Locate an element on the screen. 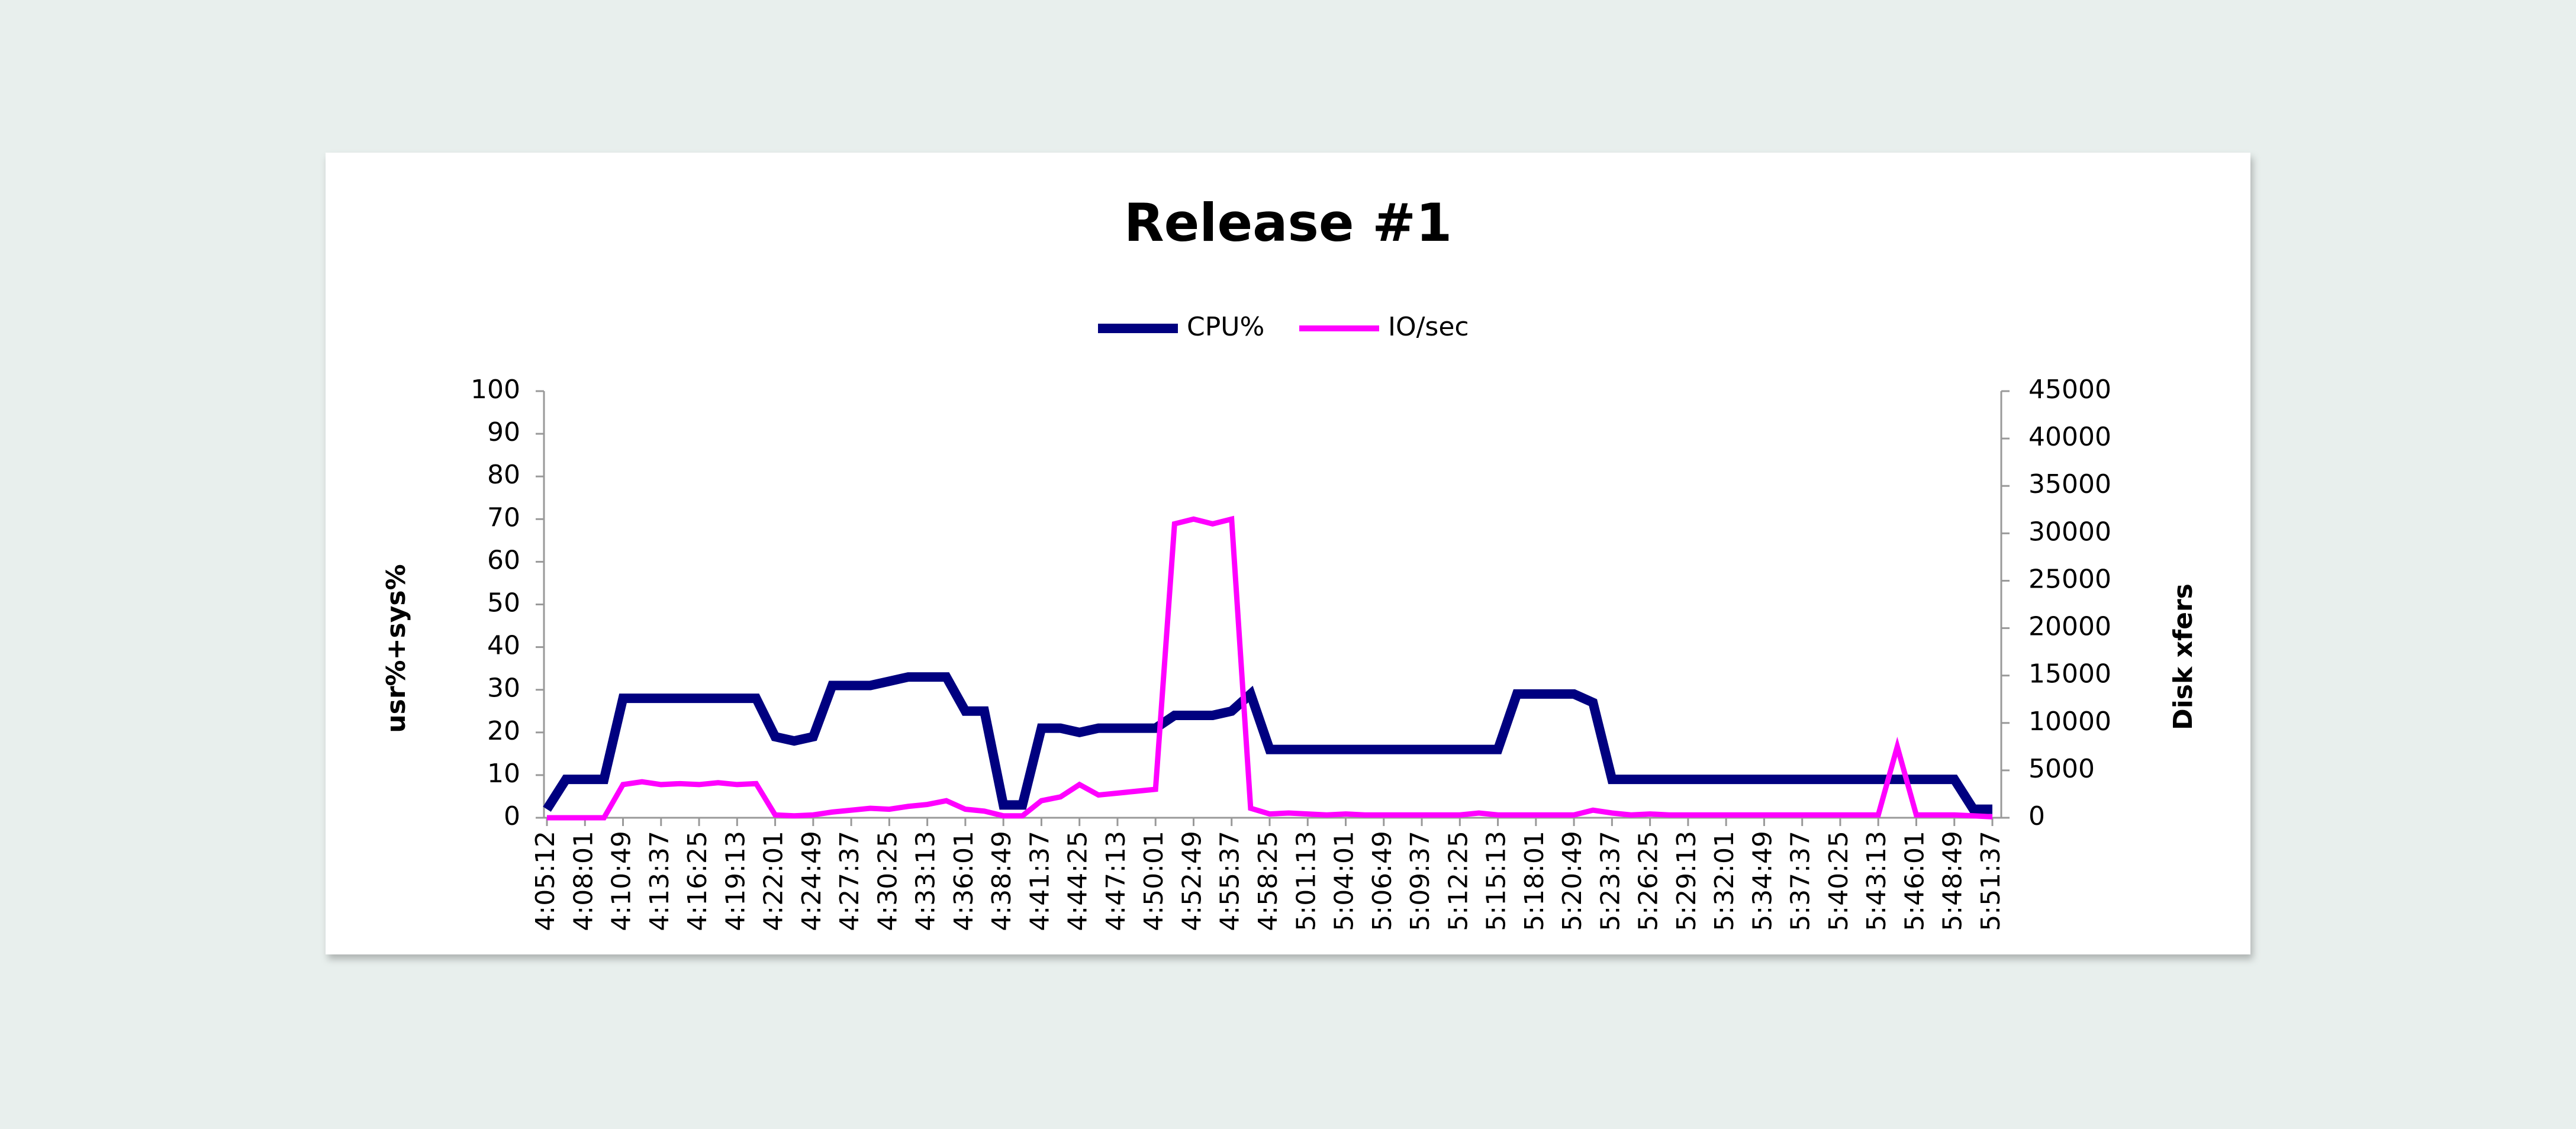 The height and width of the screenshot is (1129, 2576). x-tick-label: 4:24:49 is located at coordinates (812, 881).